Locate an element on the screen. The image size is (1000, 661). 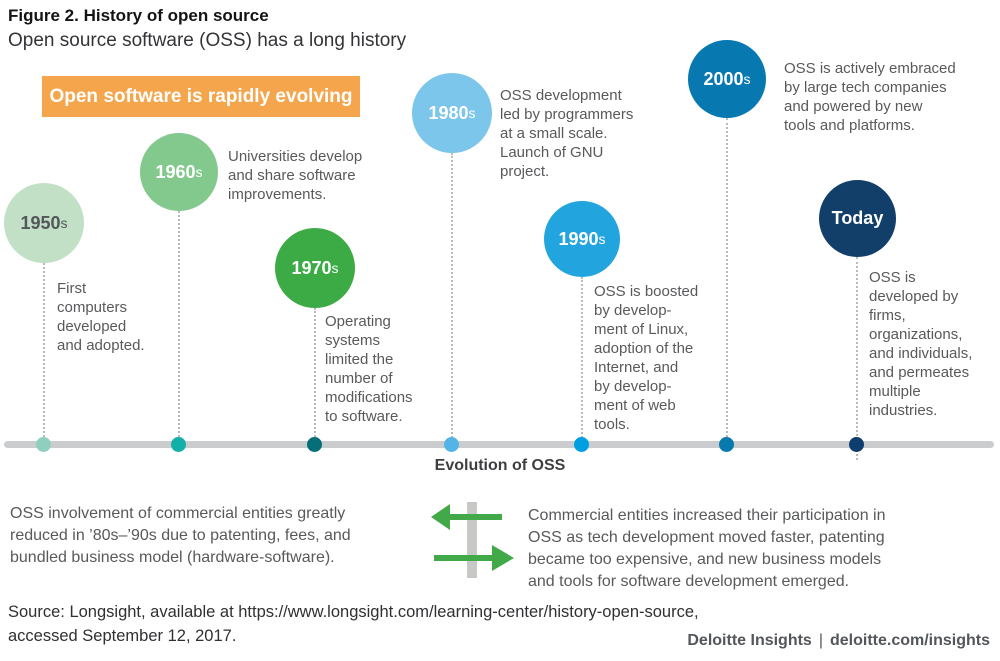
direction-arrows-icon is located at coordinates (472, 540).